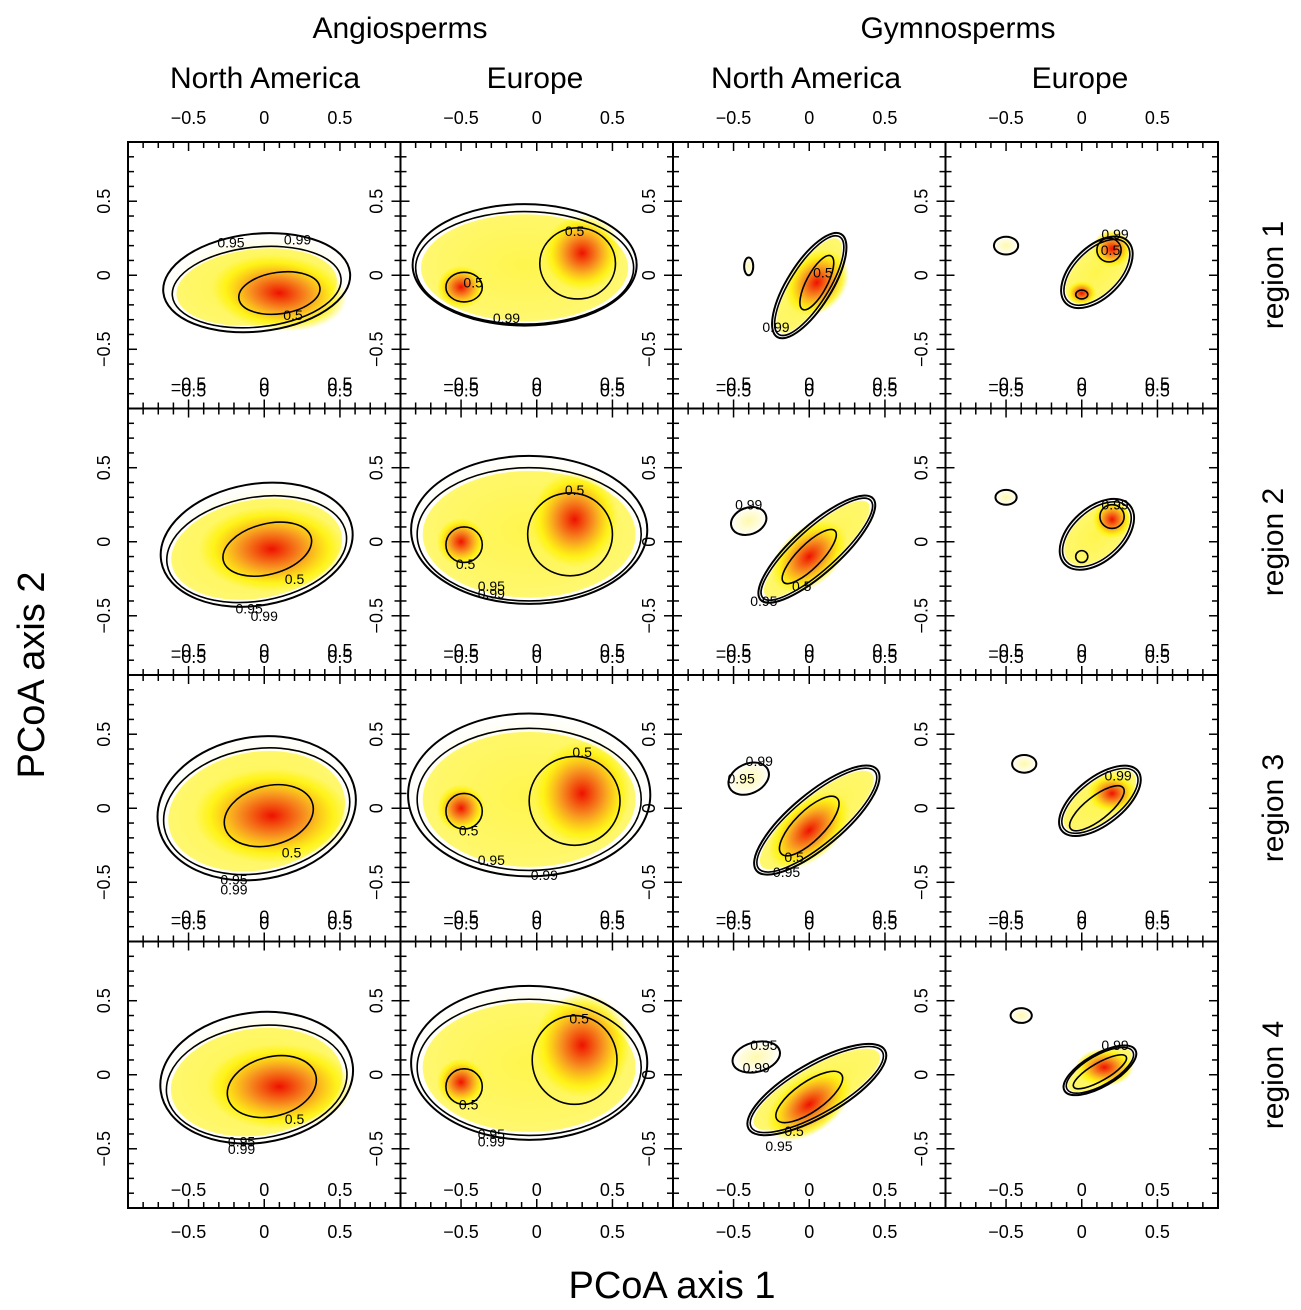  I want to click on x-tick-label-bottom: −0.5, so click(1006, 1232).